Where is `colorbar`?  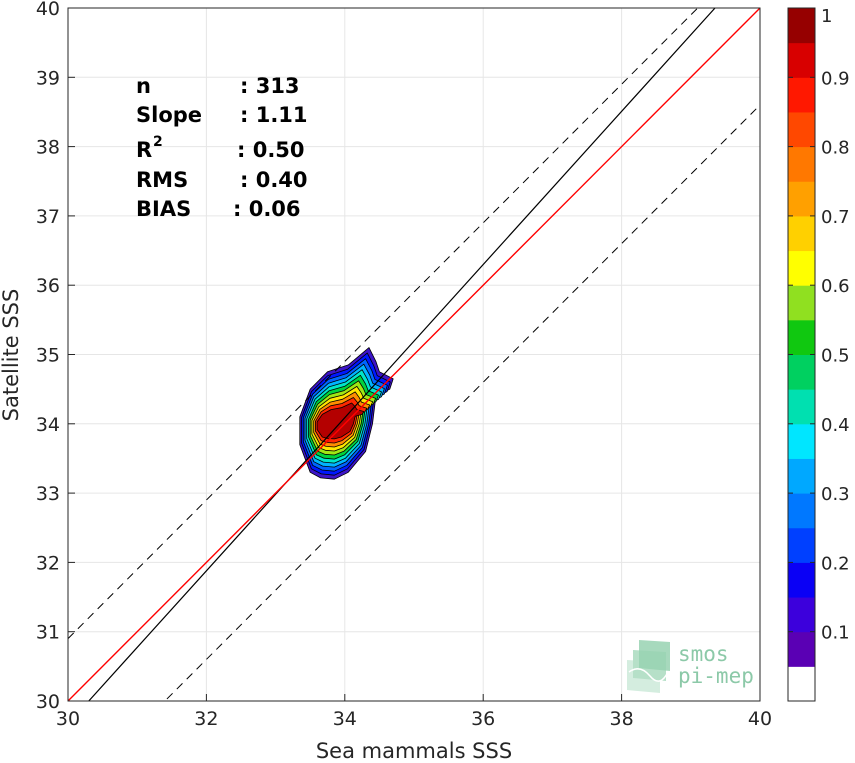
colorbar is located at coordinates (801, 355).